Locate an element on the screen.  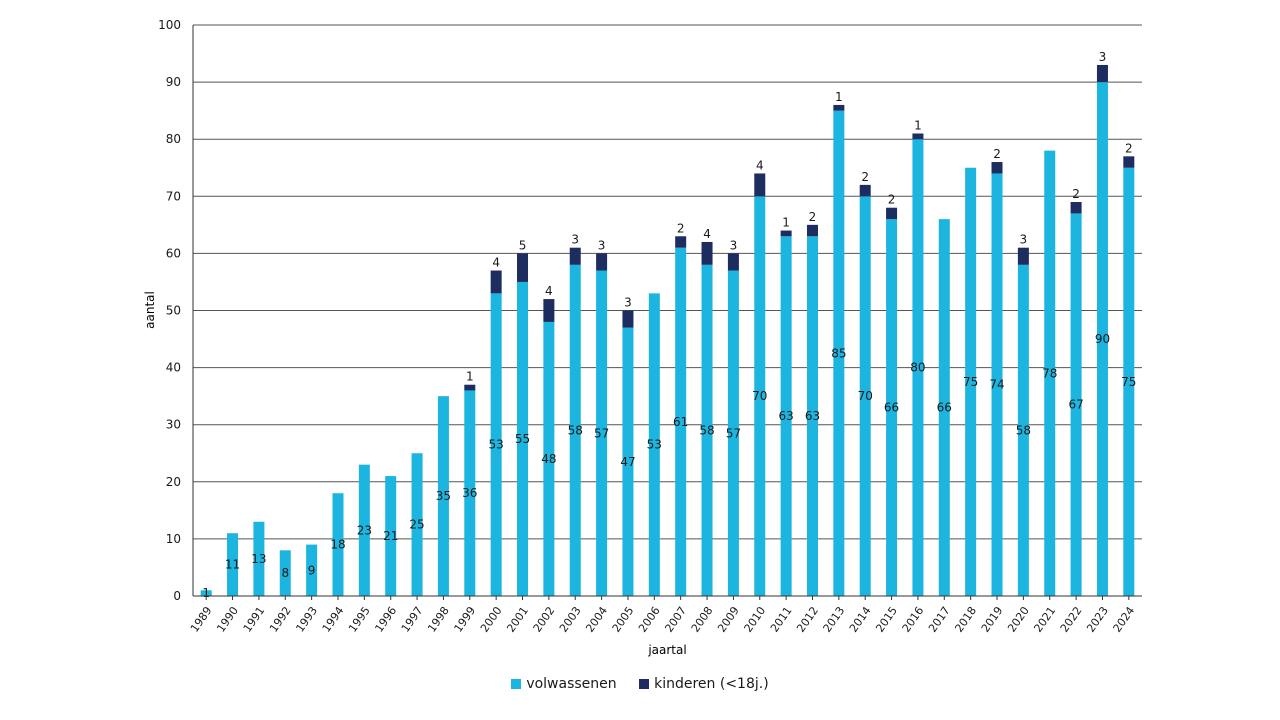
x-tick-label: 1994 is located at coordinates (333, 619).